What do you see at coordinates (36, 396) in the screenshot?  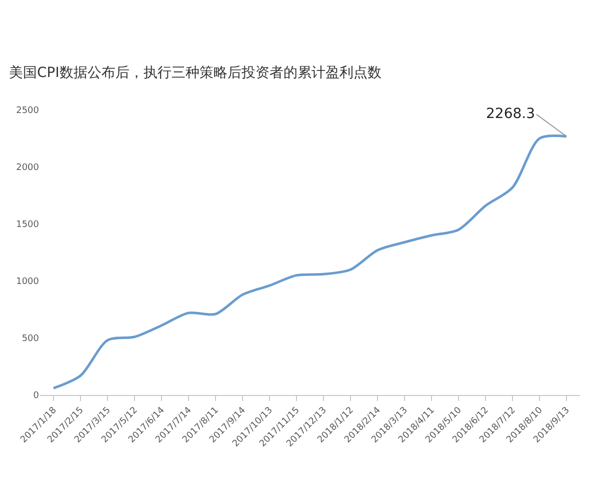 I see `y-tick-label: 0` at bounding box center [36, 396].